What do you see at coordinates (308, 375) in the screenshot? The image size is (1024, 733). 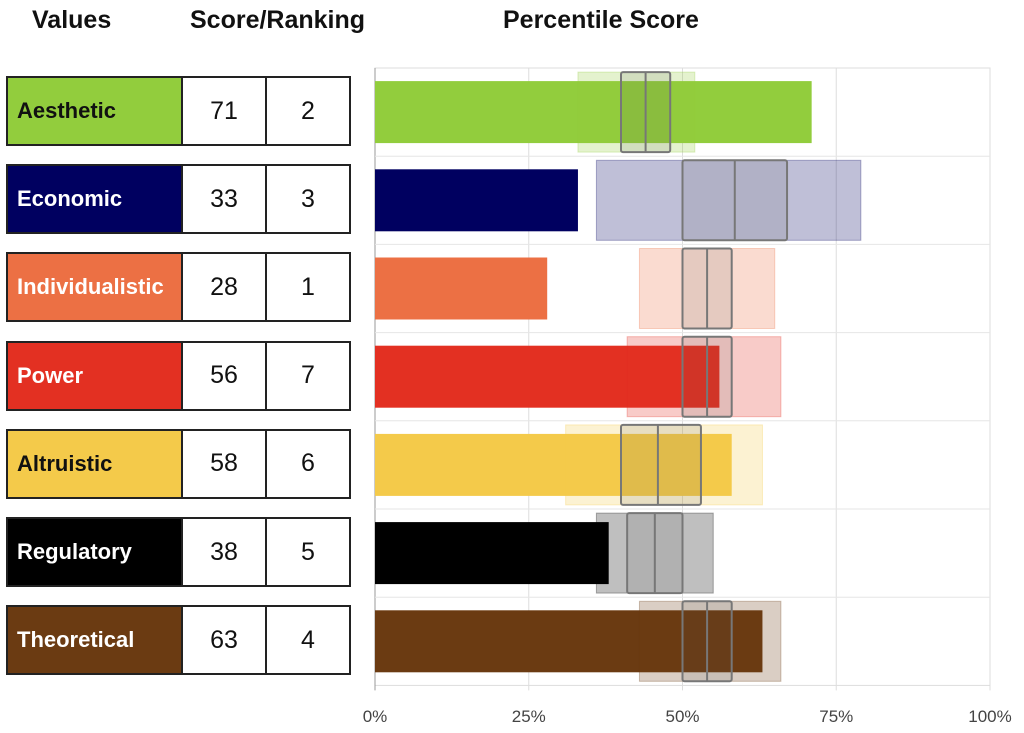 I see `ranking-cell: 7` at bounding box center [308, 375].